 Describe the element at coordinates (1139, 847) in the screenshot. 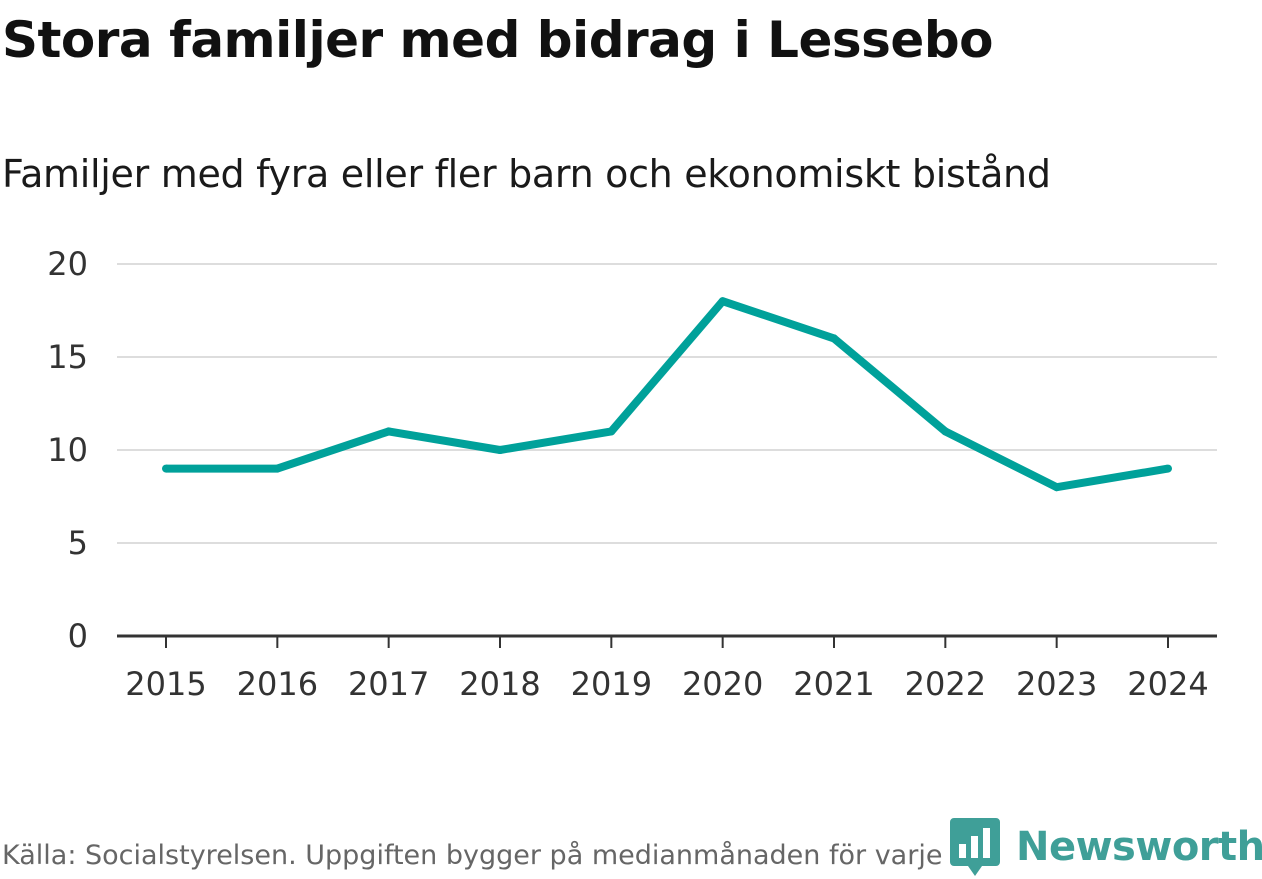

I see `brand-name: Newsworthy` at that location.